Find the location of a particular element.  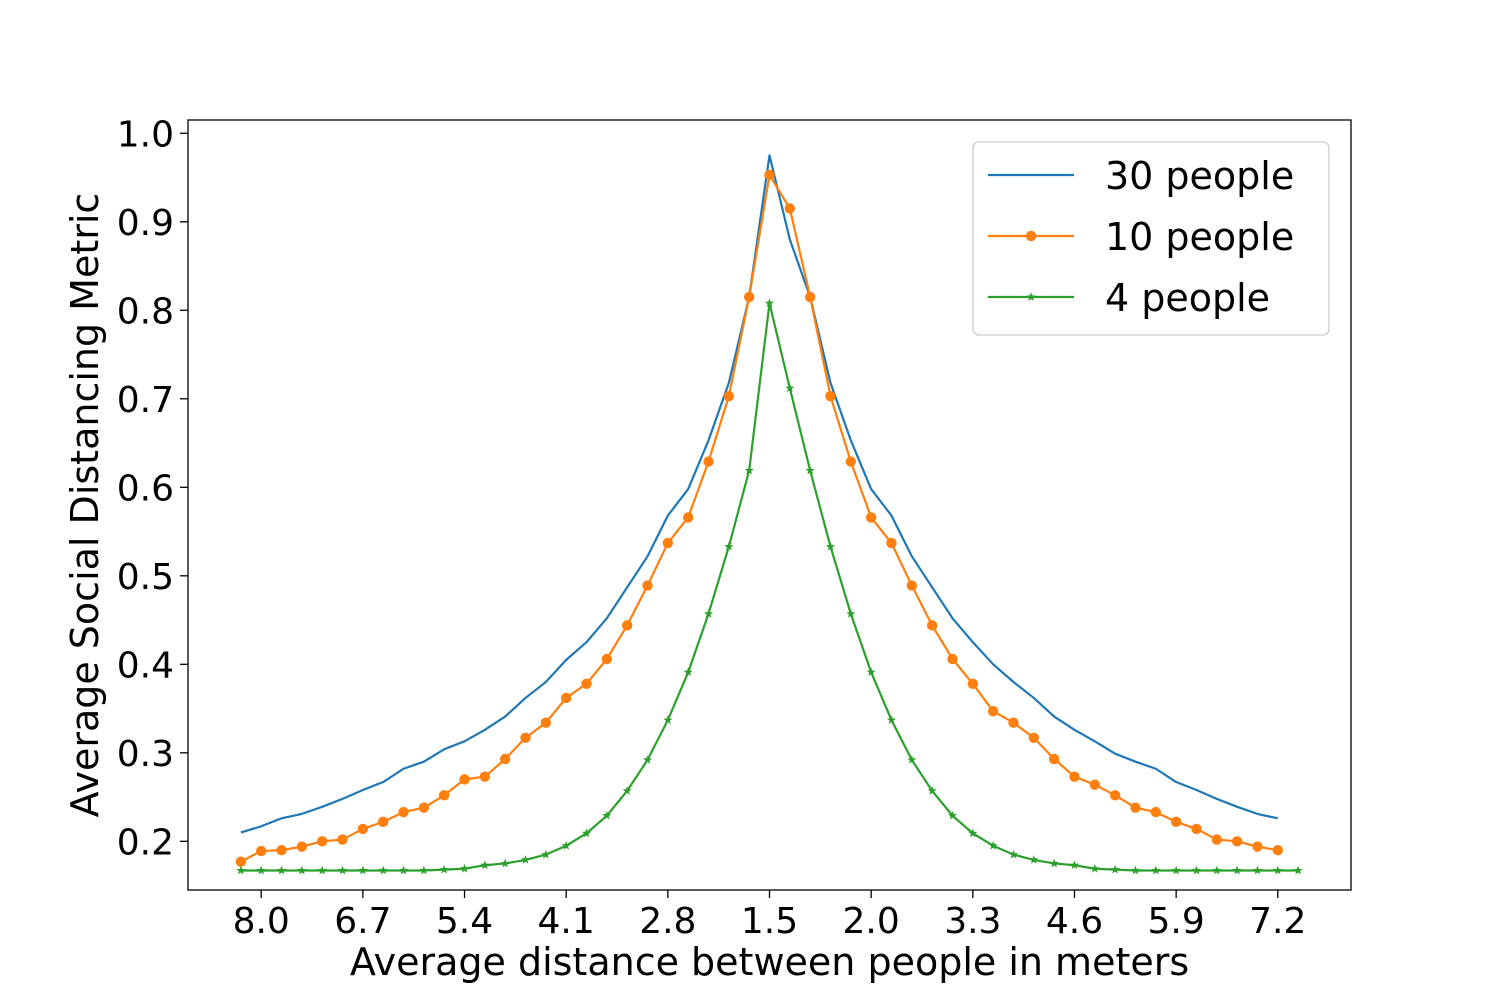

x-tick-label: 2.0 is located at coordinates (871, 921).